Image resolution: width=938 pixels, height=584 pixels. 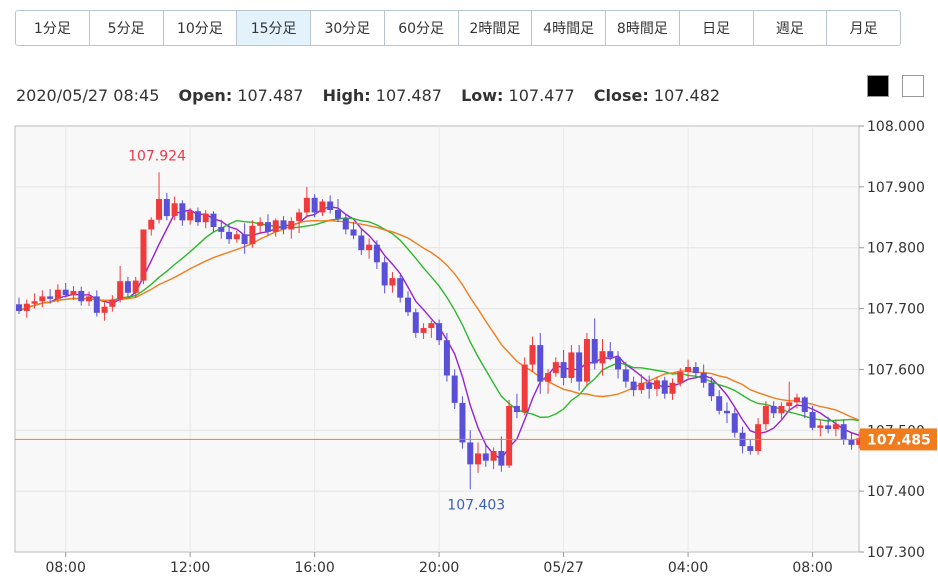 I want to click on high-label: High:, so click(x=346, y=95).